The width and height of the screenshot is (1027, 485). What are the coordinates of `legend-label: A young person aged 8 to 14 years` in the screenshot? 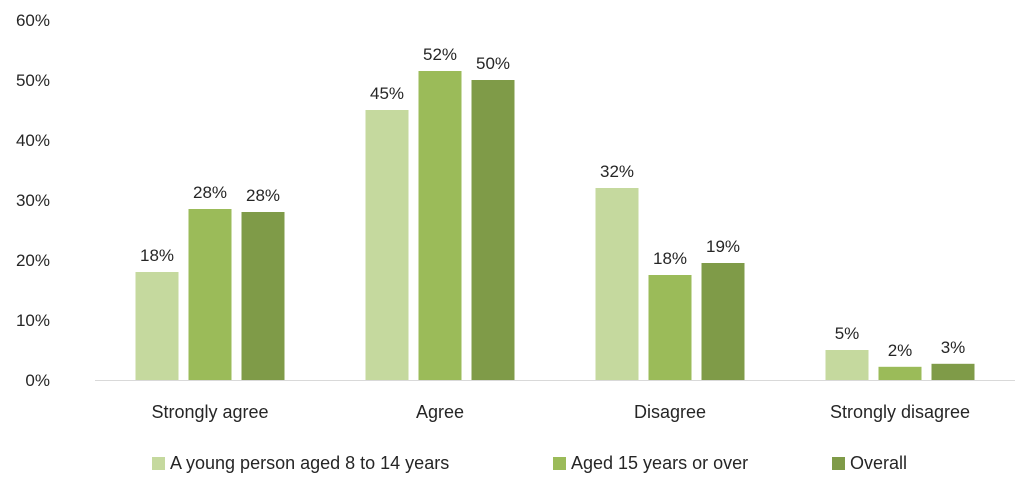 It's located at (309, 463).